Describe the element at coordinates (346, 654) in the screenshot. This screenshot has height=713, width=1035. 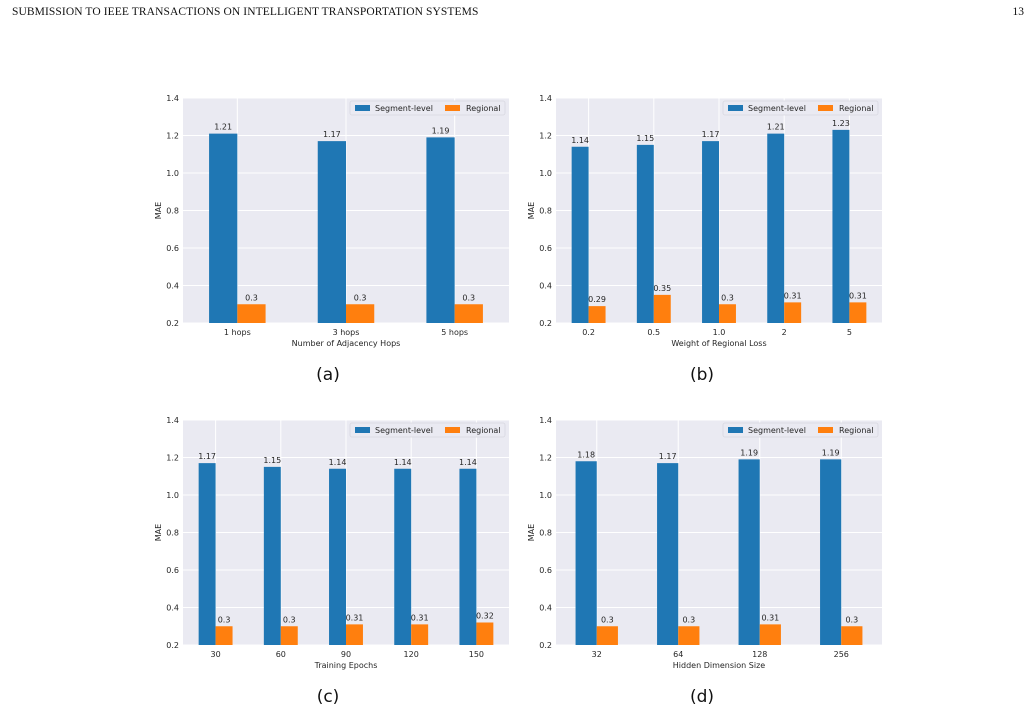
I see `x-tick-label: 90` at that location.